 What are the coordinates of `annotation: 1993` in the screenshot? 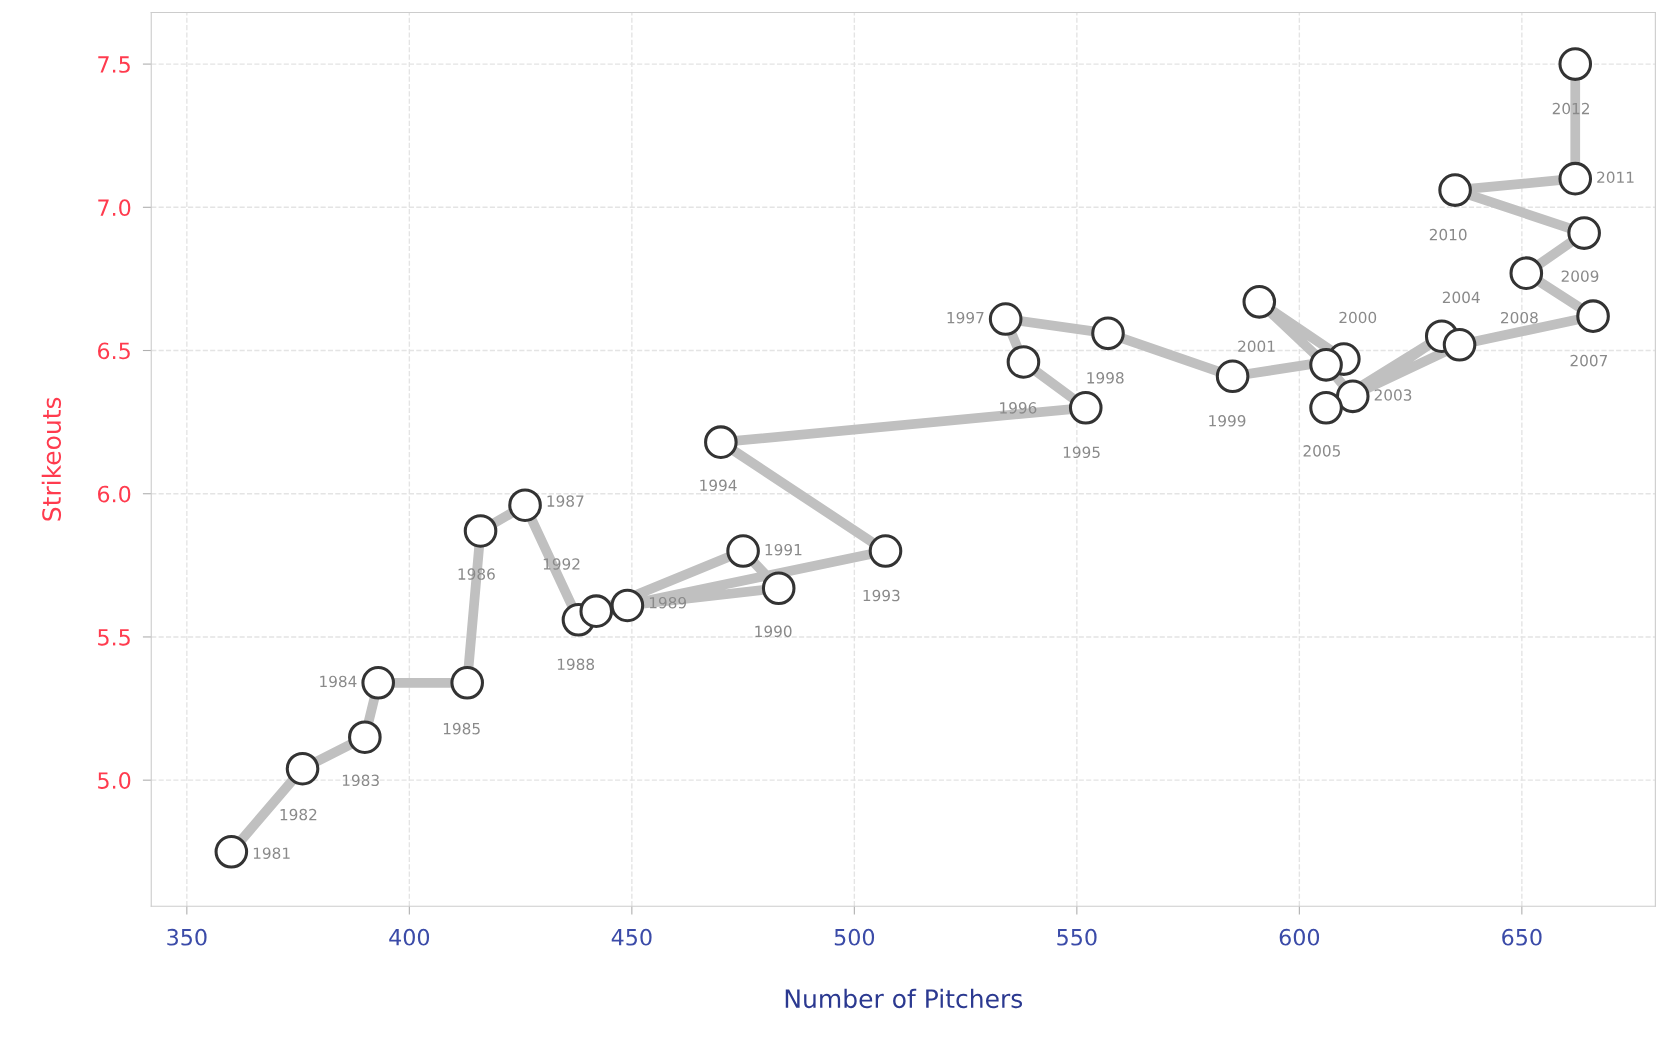 It's located at (881, 595).